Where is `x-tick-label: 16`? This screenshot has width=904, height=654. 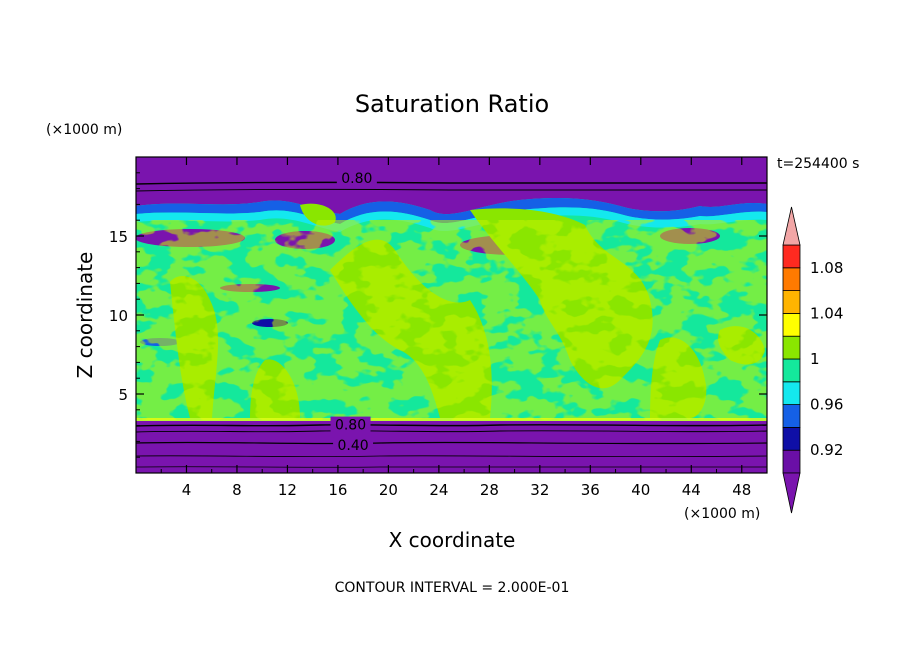 x-tick-label: 16 is located at coordinates (337, 490).